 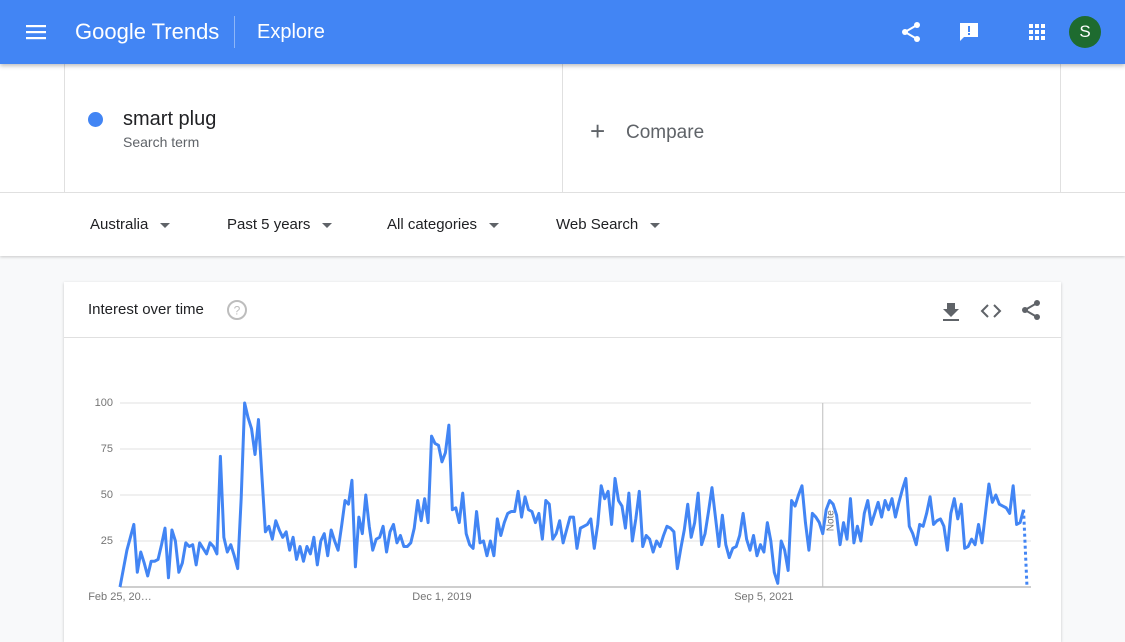 What do you see at coordinates (104, 403) in the screenshot?
I see `y-tick-label: 100` at bounding box center [104, 403].